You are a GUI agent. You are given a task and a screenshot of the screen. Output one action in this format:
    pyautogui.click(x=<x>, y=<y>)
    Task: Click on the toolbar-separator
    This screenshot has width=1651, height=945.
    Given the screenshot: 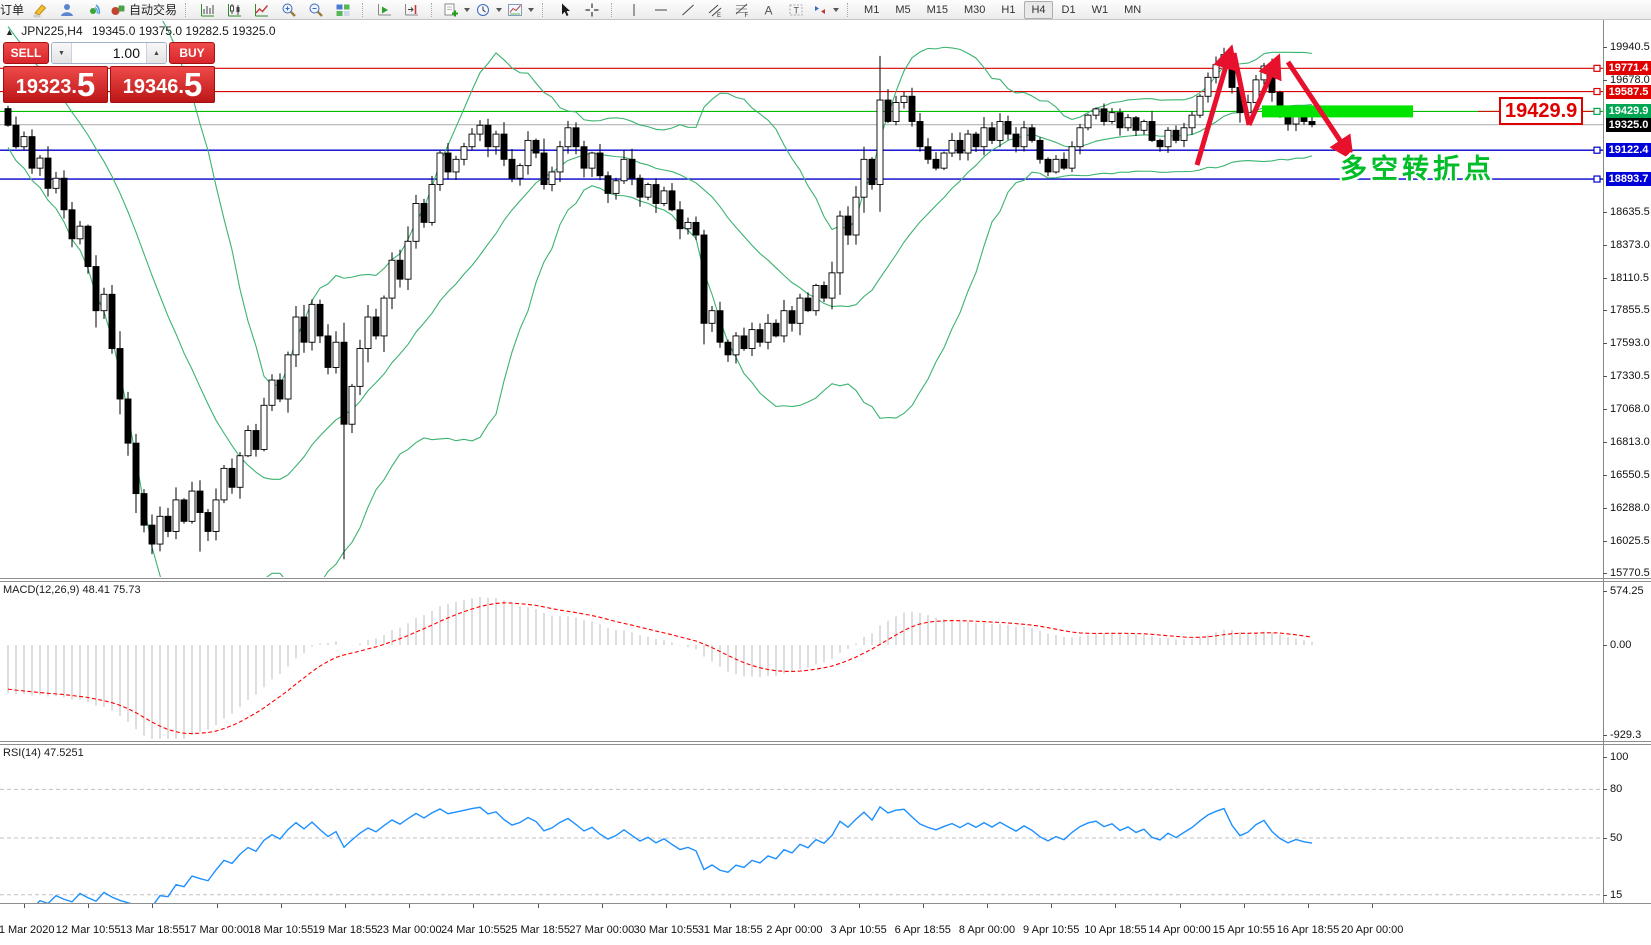 What is the action you would take?
    pyautogui.click(x=187, y=9)
    